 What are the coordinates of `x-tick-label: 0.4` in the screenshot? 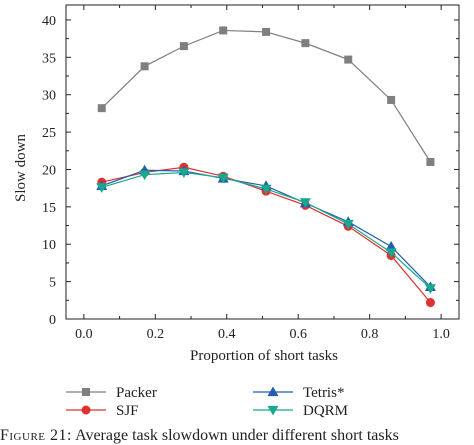 It's located at (227, 334).